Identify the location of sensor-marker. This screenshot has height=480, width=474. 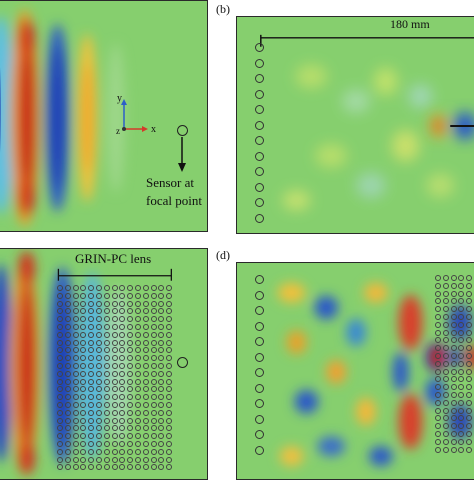
(182, 130).